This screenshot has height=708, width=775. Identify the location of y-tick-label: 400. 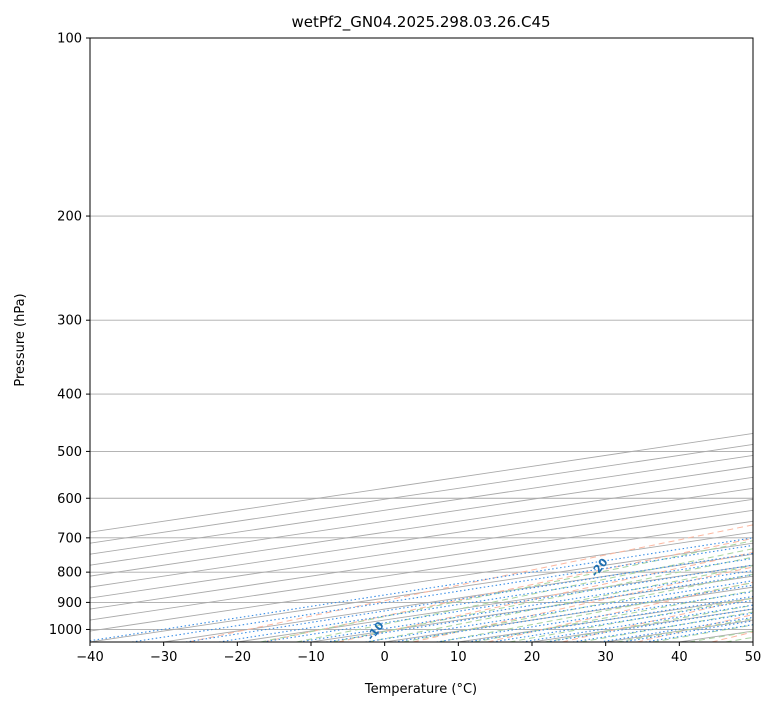
(69, 395).